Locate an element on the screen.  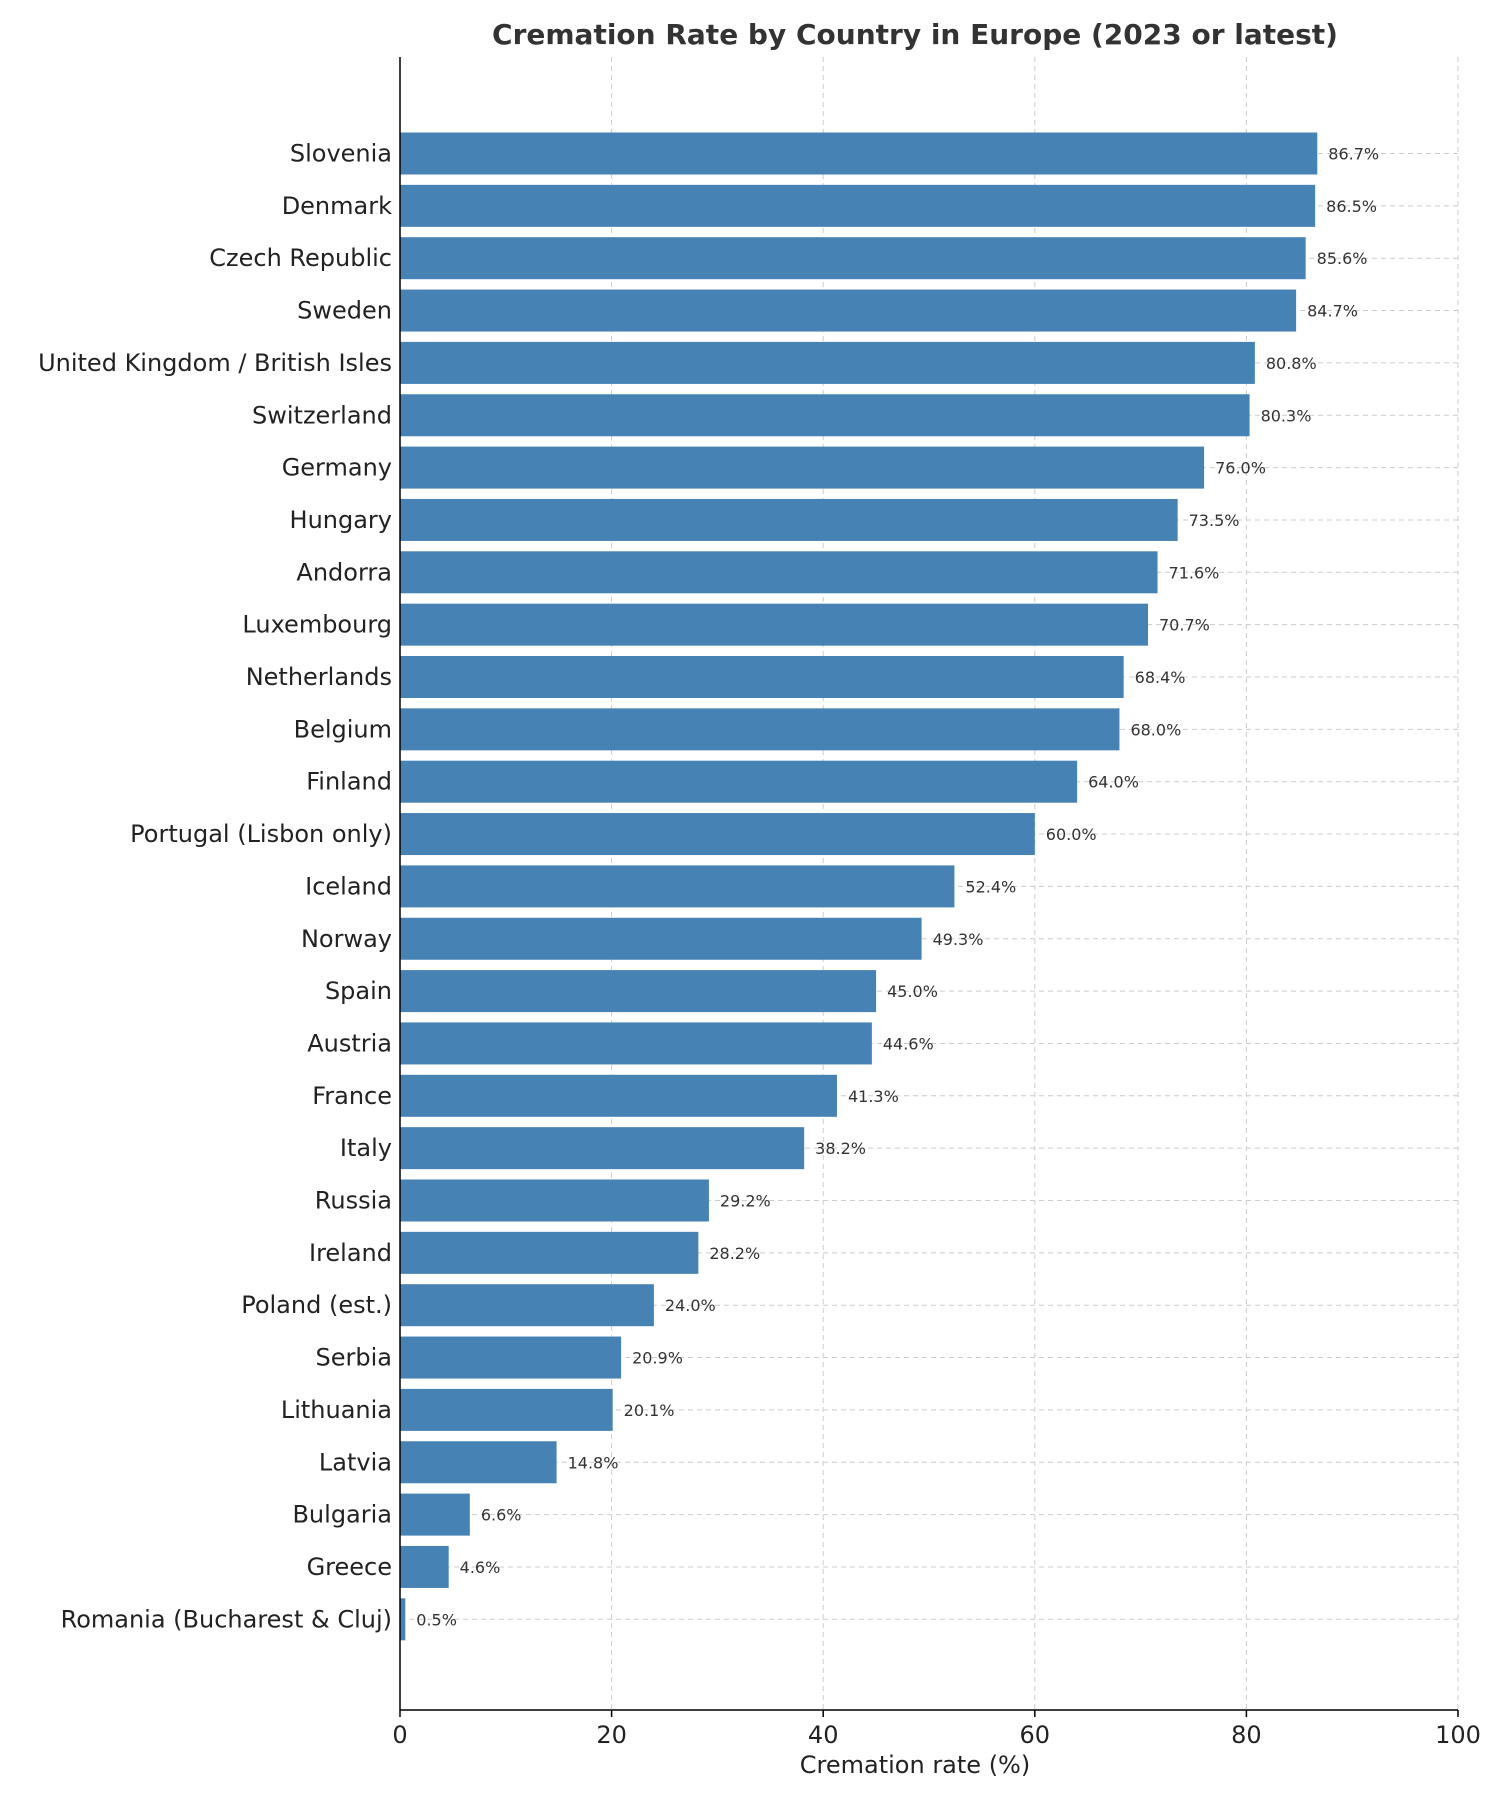
category-label: Italy is located at coordinates (366, 1148).